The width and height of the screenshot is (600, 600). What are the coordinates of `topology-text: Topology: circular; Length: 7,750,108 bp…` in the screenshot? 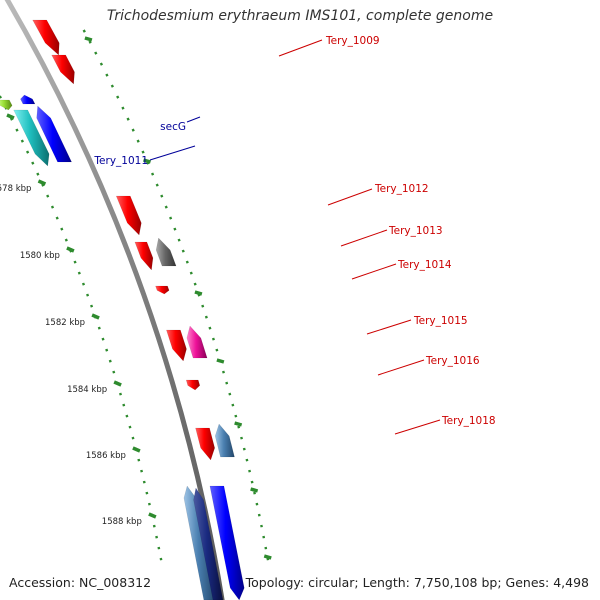 It's located at (417, 582).